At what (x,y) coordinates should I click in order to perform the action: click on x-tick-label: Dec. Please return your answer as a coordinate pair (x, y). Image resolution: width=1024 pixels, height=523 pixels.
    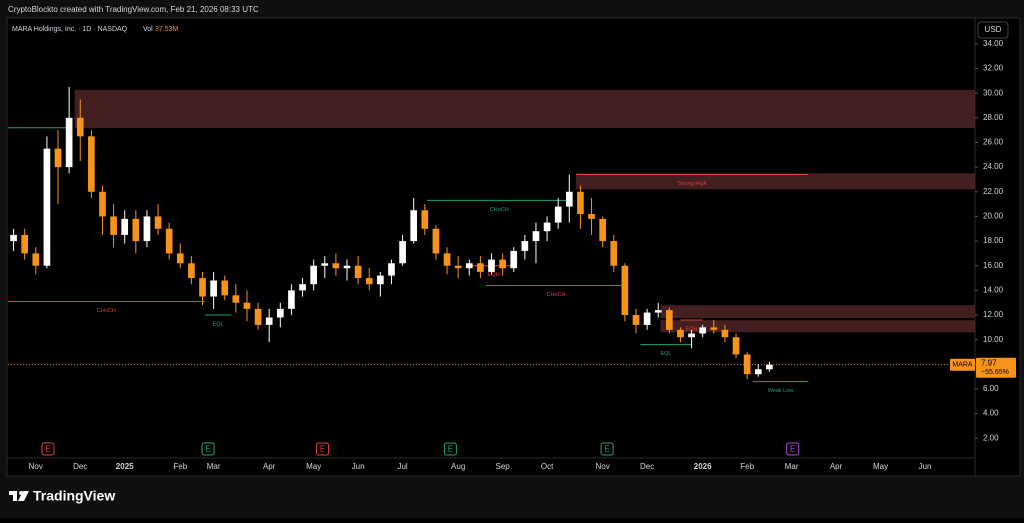
    Looking at the image, I should click on (647, 466).